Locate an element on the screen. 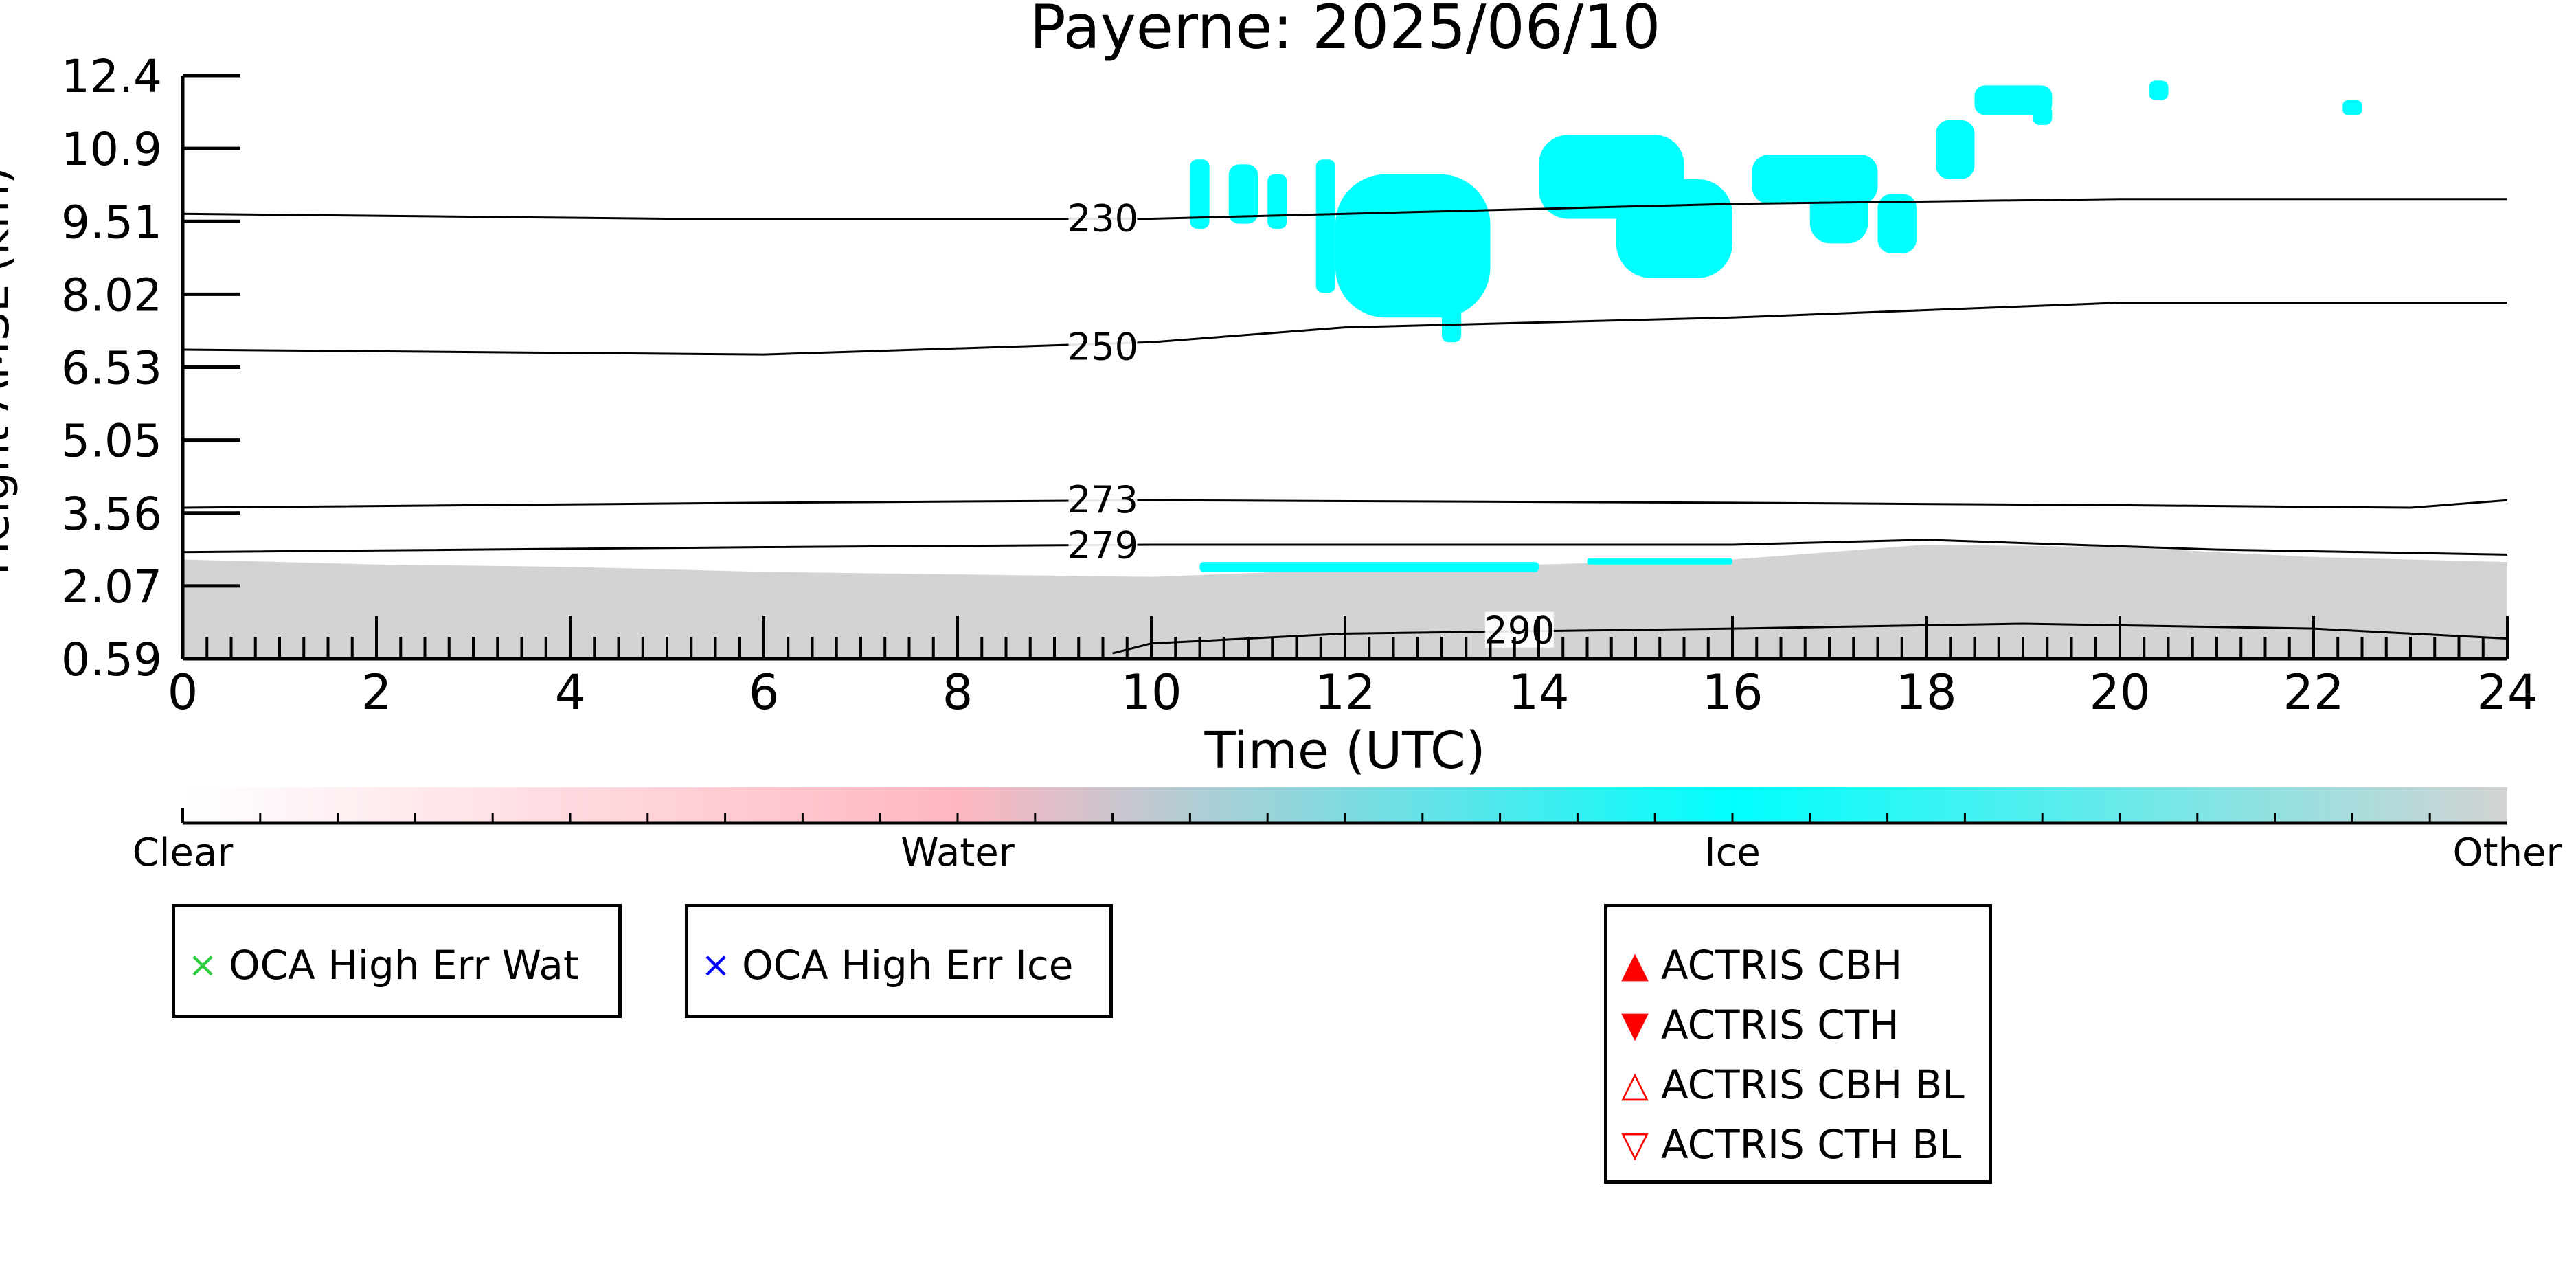 The width and height of the screenshot is (2576, 1288). legend-label: OCA High Err Ice is located at coordinates (908, 965).